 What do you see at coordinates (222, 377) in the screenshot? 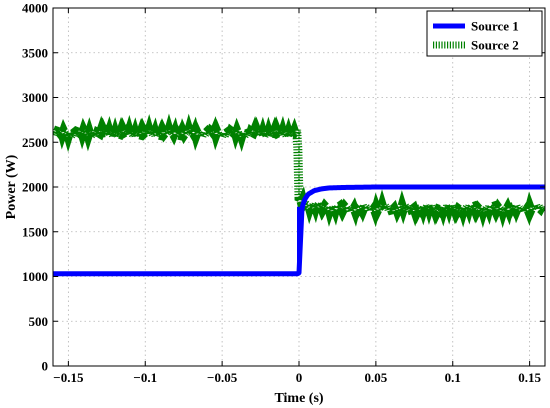
I see `x-tick-label: −0.05` at bounding box center [222, 377].